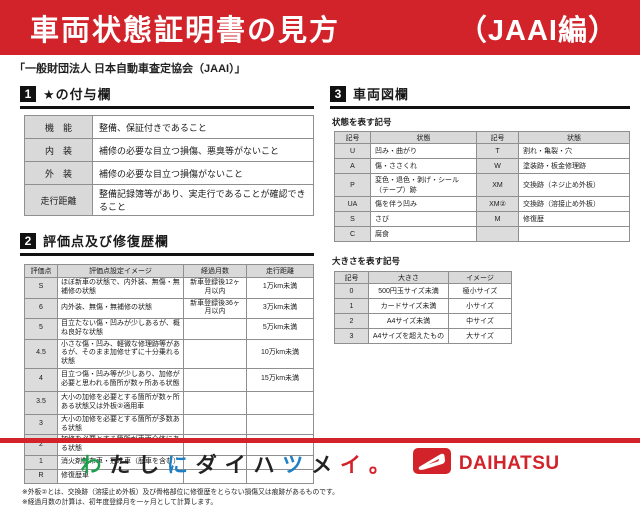  I want to click on criteria-label-cell: 機 能, so click(58, 127).